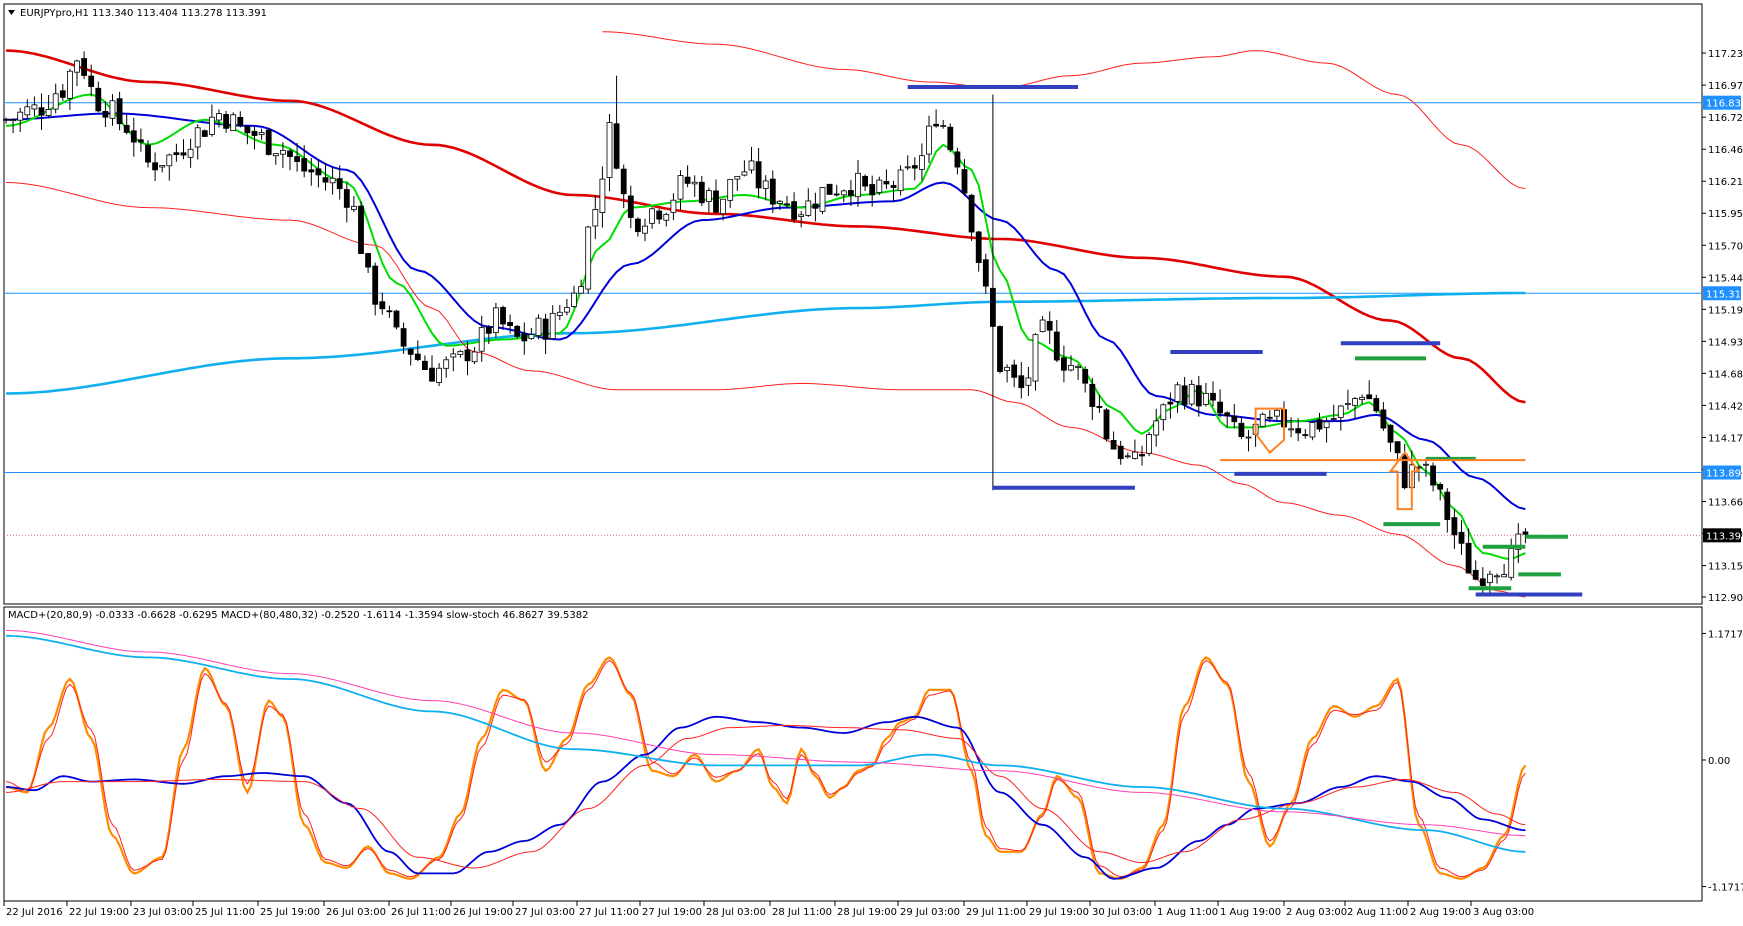  I want to click on time-label: 29 Jul 19:00, so click(1059, 912).